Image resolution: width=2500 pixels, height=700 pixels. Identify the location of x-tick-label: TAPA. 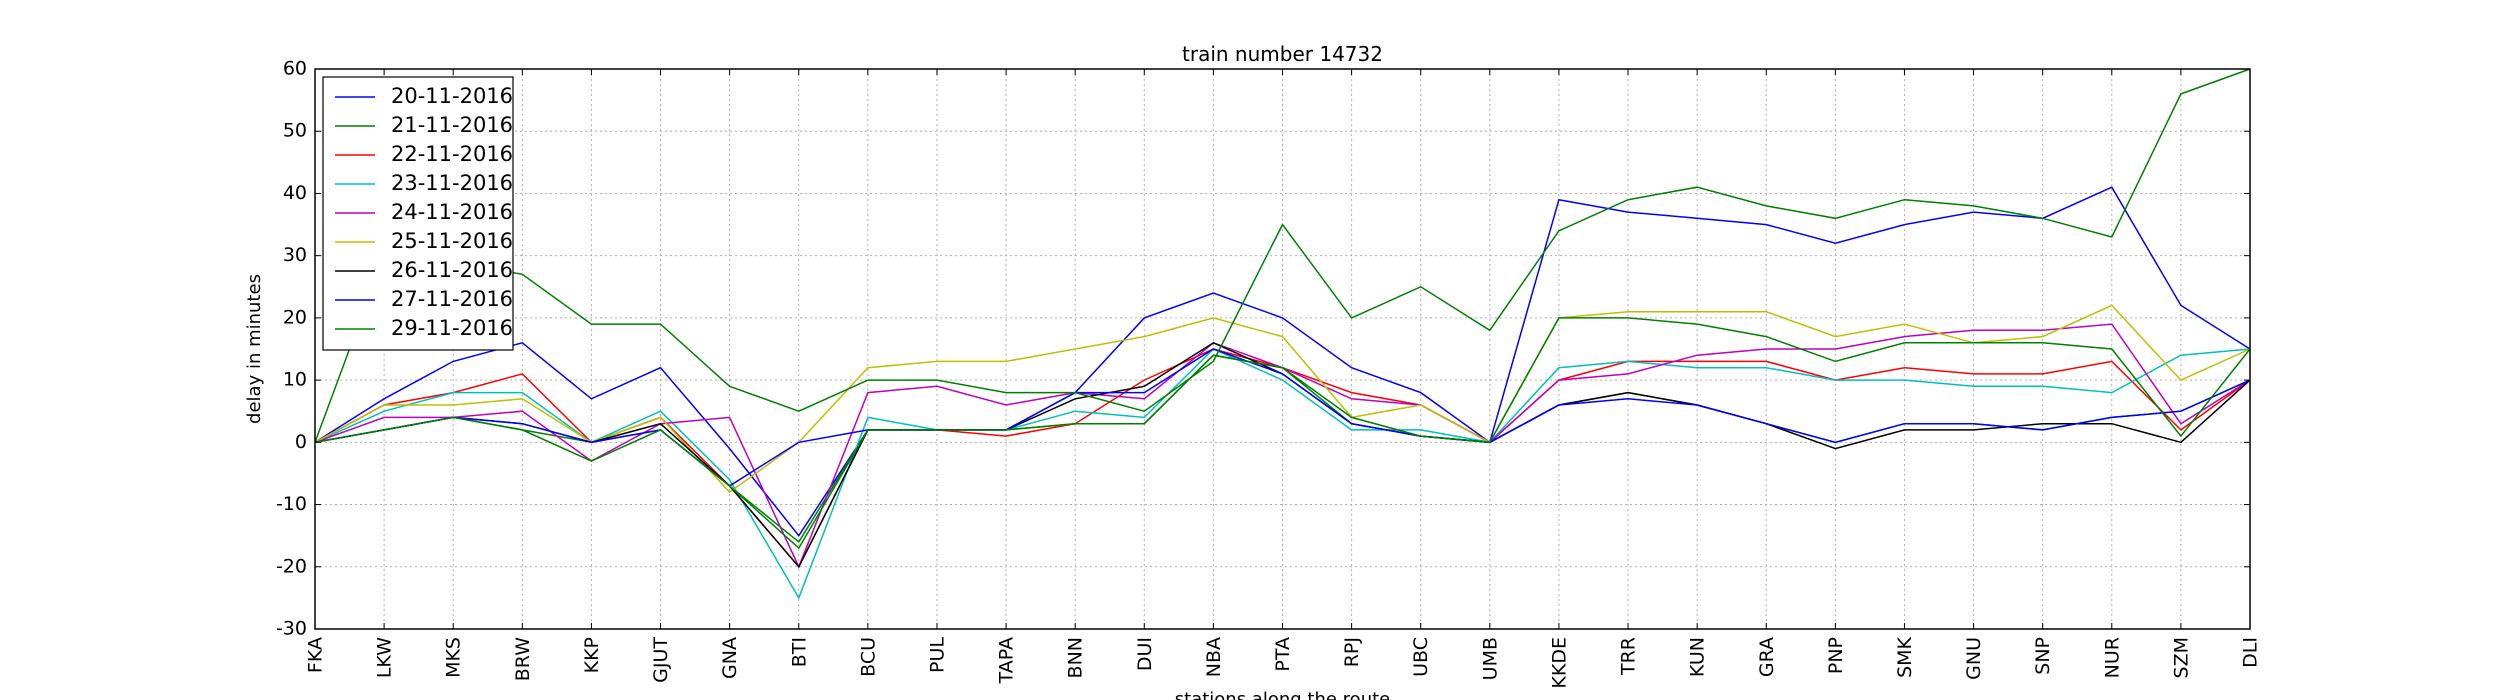
(1007, 660).